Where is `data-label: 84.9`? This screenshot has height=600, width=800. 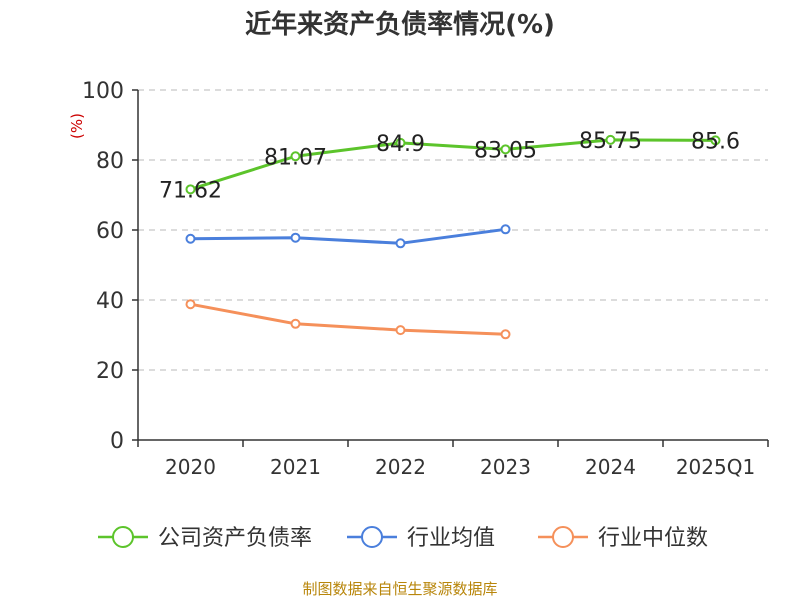 data-label: 84.9 is located at coordinates (400, 144).